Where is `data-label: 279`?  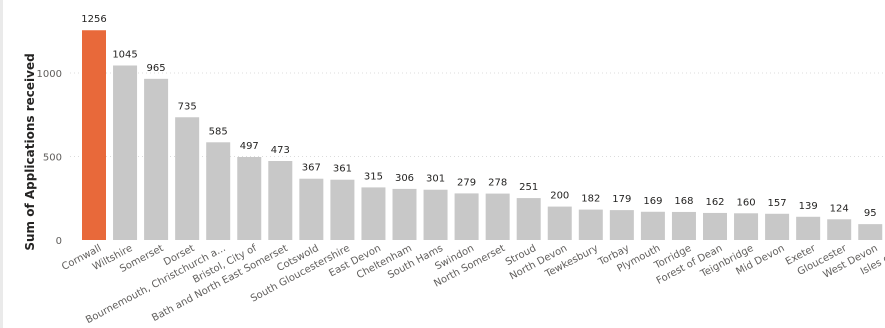 data-label: 279 is located at coordinates (466, 182).